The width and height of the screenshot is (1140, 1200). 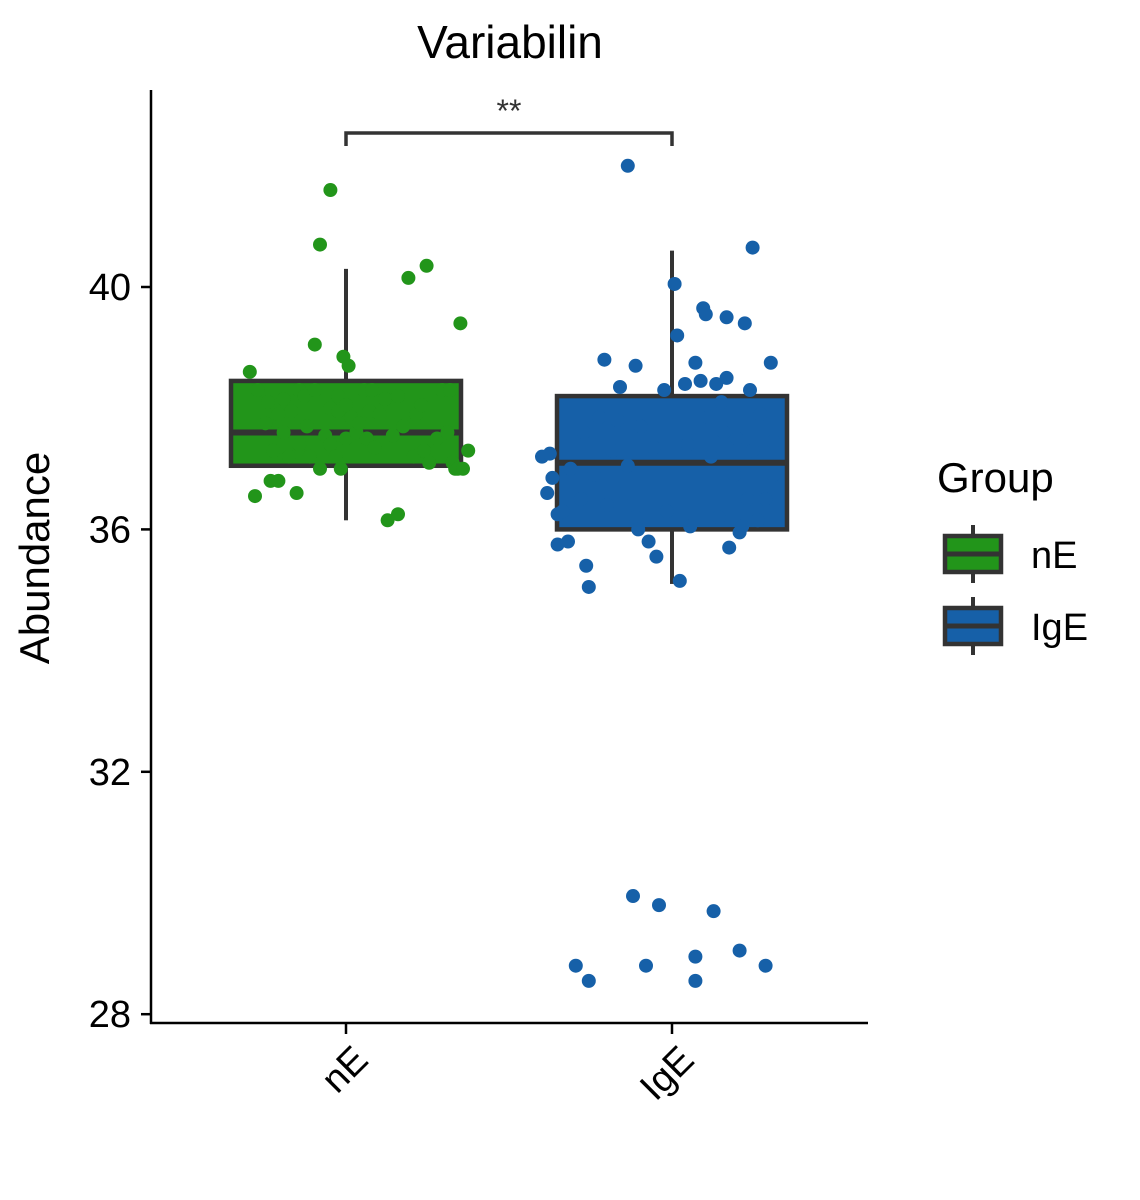 I want to click on y-axis-label: Abundance, so click(x=34, y=558).